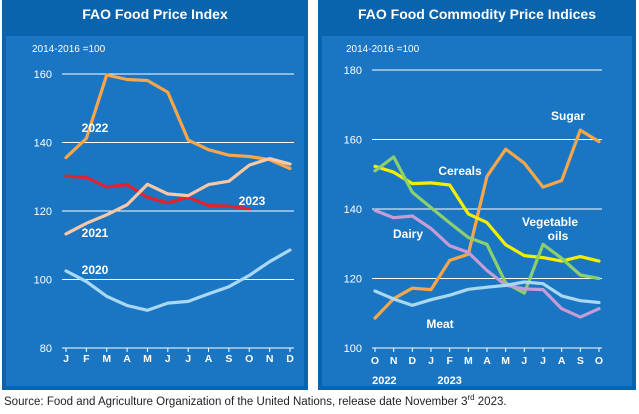  Describe the element at coordinates (477, 14) in the screenshot. I see `chart-title: FAO Food Commodity Price Indices` at that location.